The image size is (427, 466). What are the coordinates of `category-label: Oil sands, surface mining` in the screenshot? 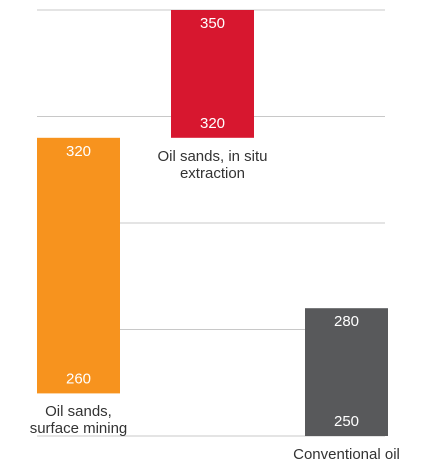 It's located at (78, 420).